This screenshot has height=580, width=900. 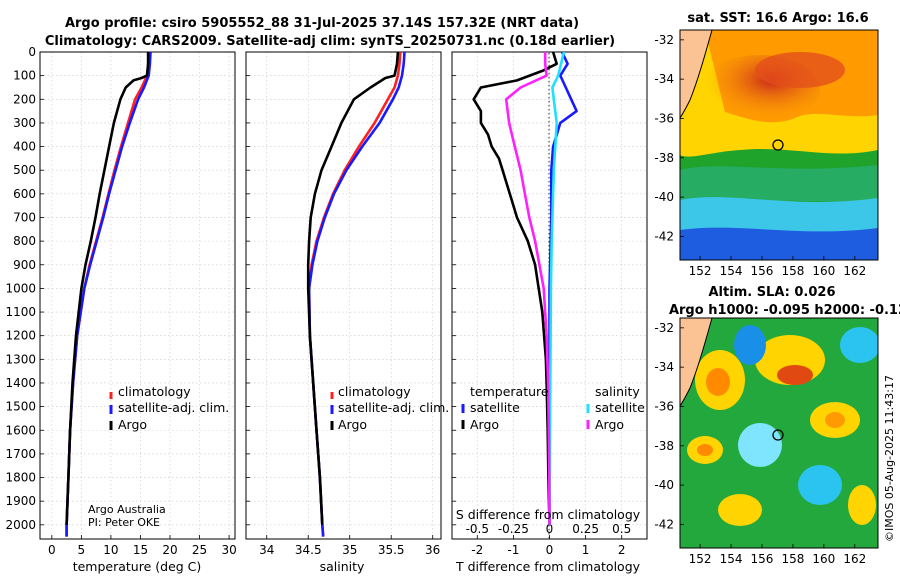 I want to click on salinity-legend: climatology satellite-adj. clim. Argo, so click(x=389, y=408).